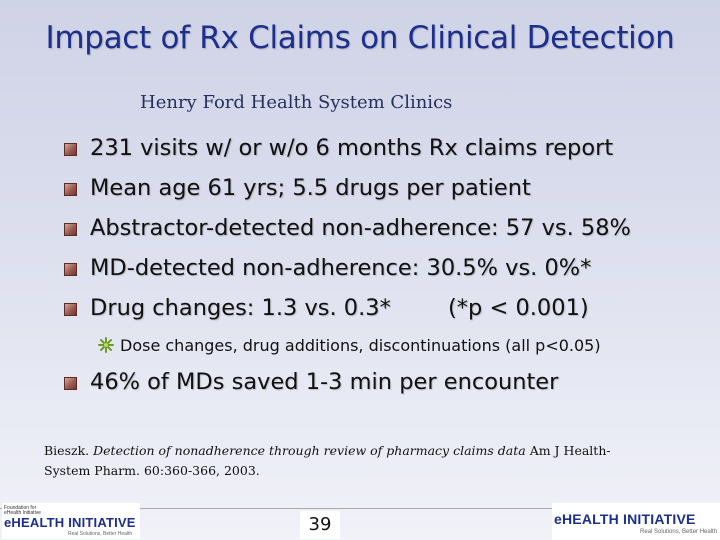  What do you see at coordinates (296, 102) in the screenshot?
I see `slide-subtitle: Henry Ford Health System Clinics` at bounding box center [296, 102].